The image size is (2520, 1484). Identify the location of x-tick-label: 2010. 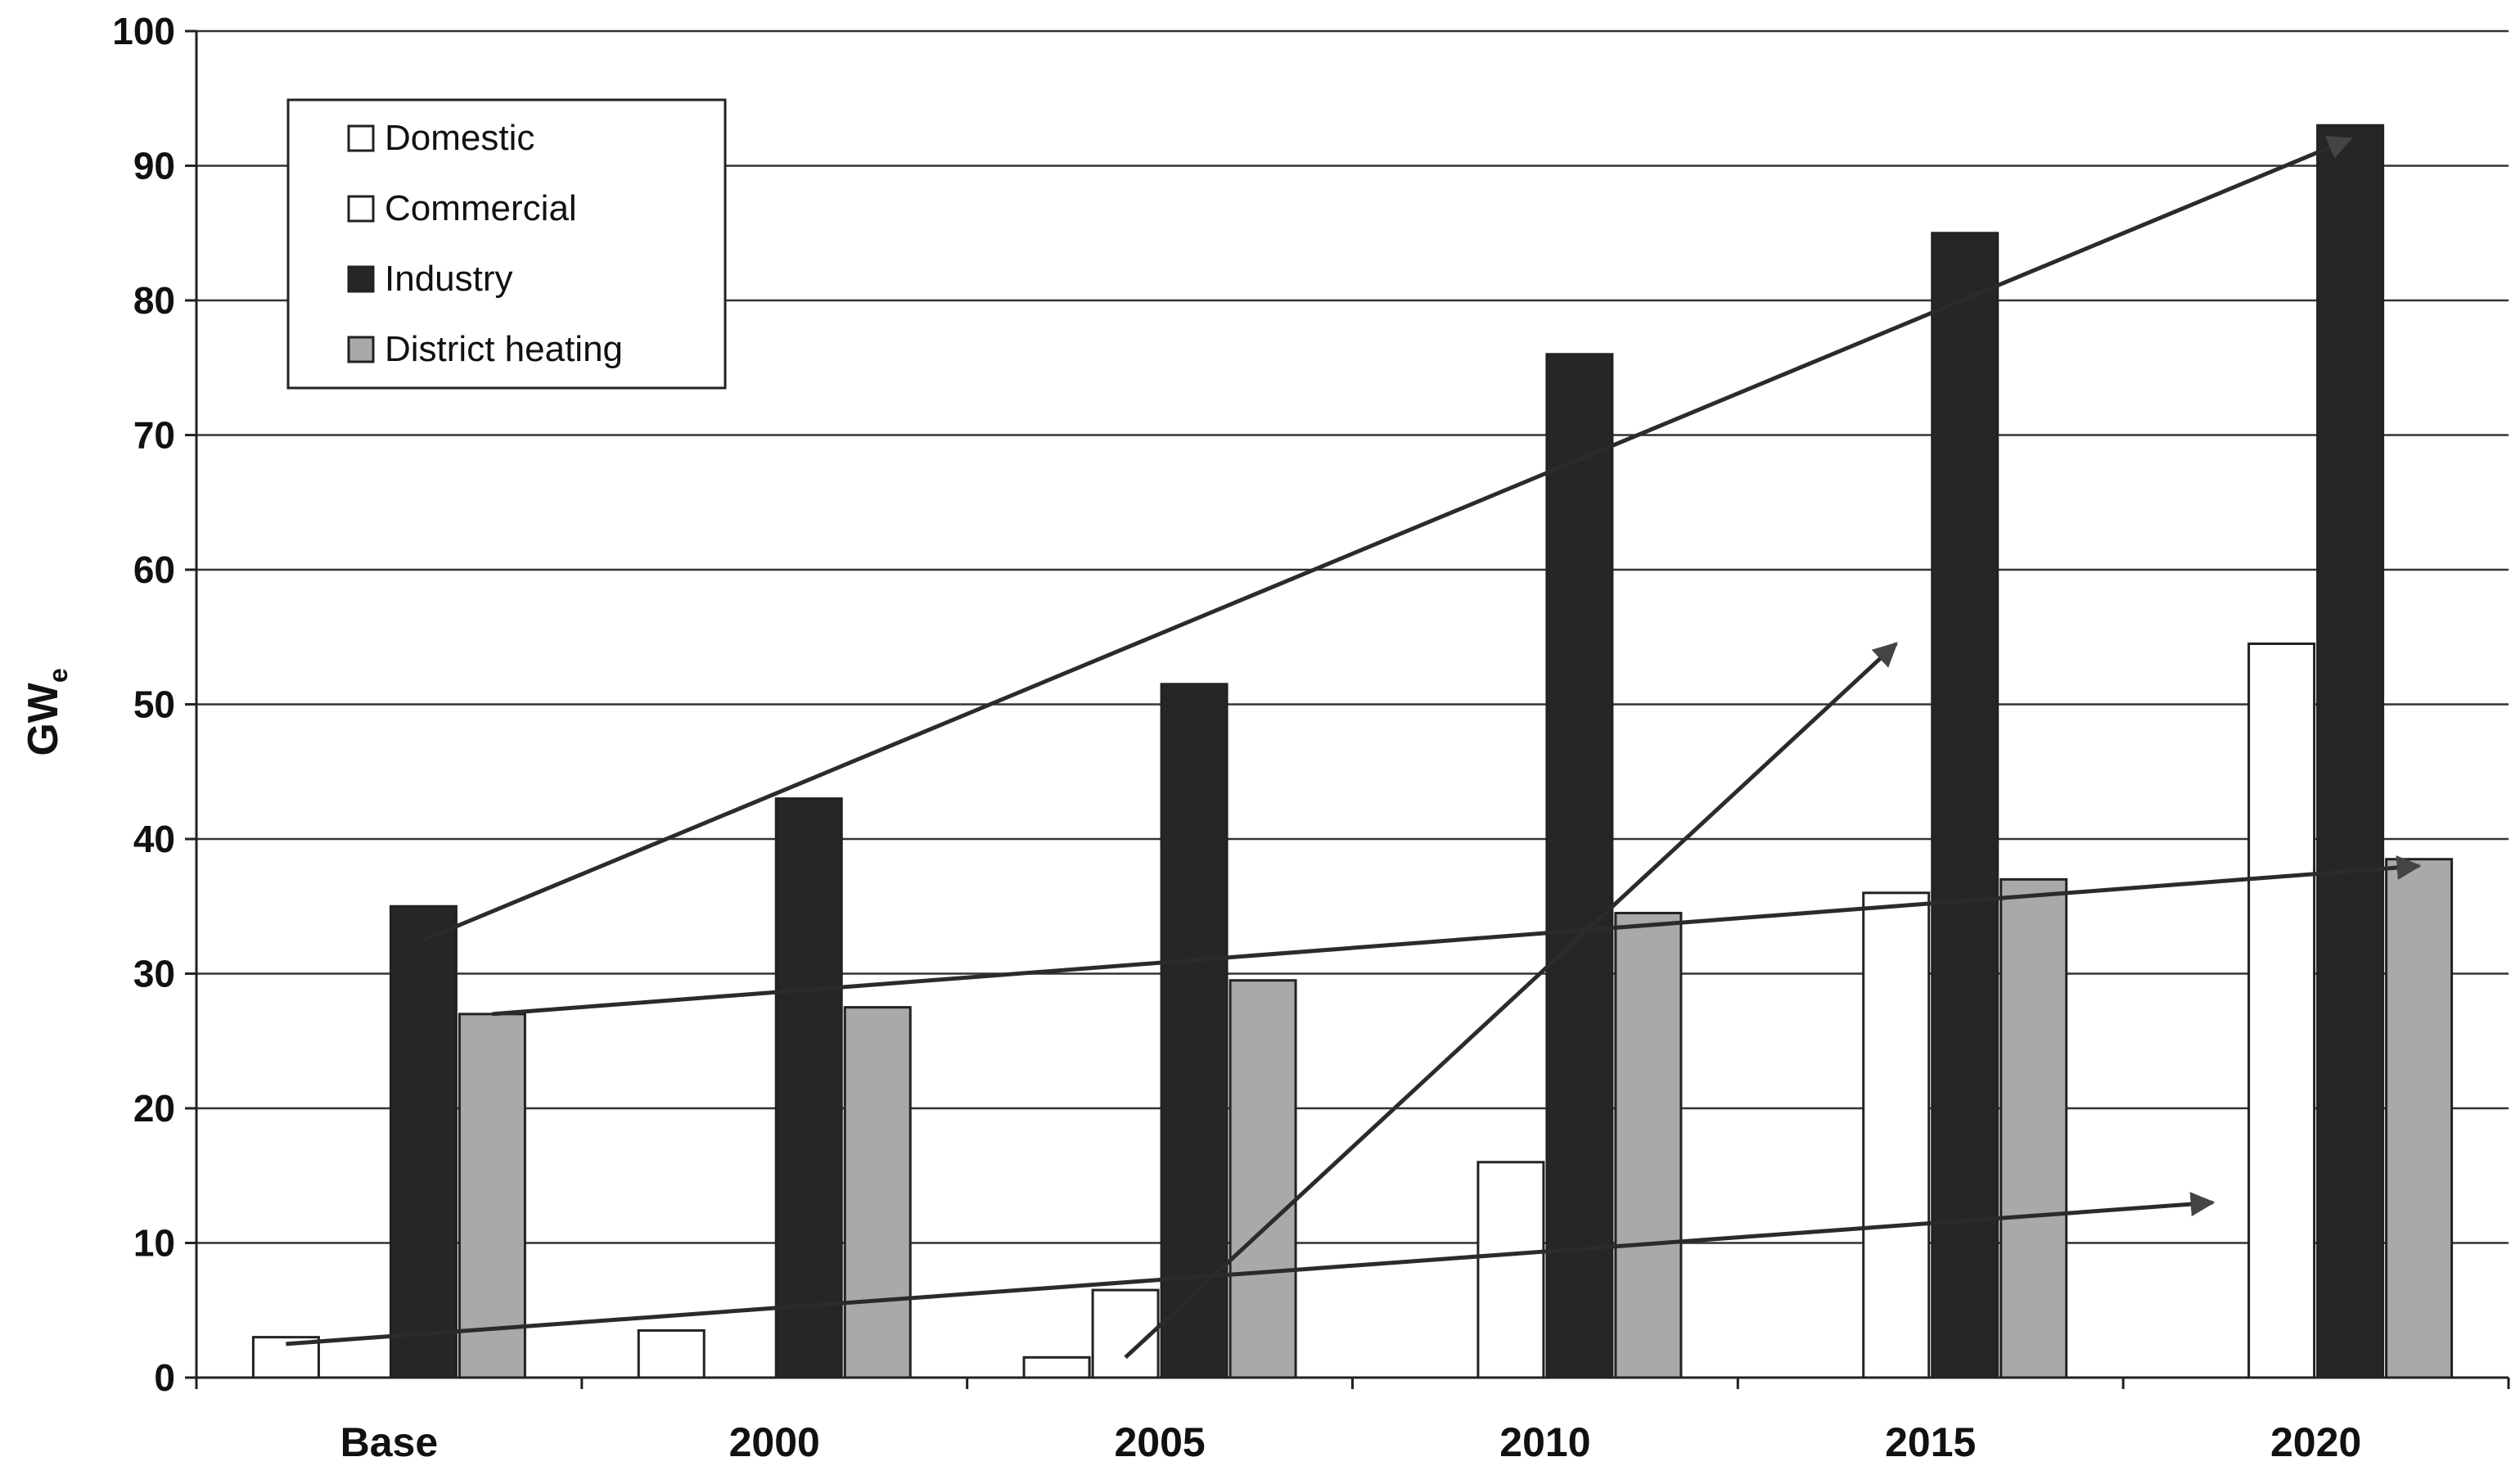
(1545, 1442).